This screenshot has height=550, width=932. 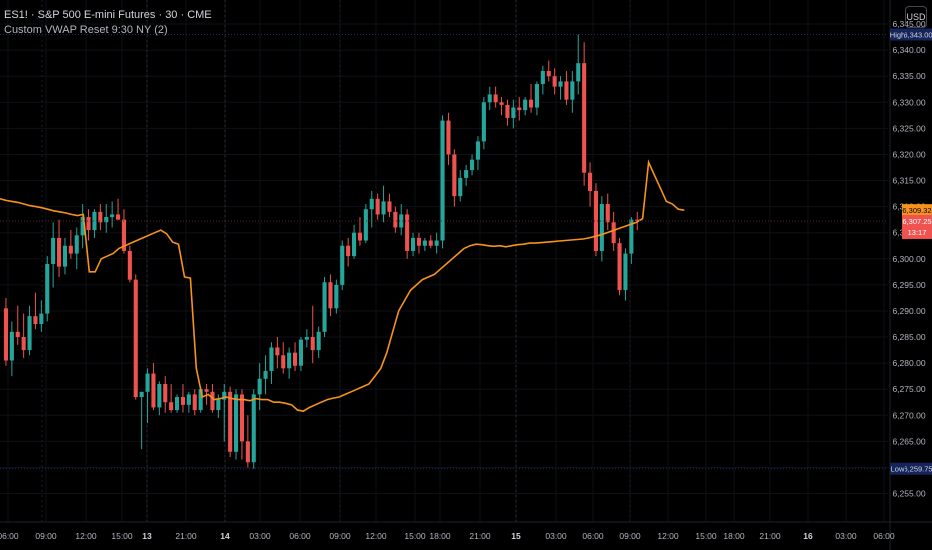 What do you see at coordinates (916, 210) in the screenshot?
I see `svg-text: 6,309.32` at bounding box center [916, 210].